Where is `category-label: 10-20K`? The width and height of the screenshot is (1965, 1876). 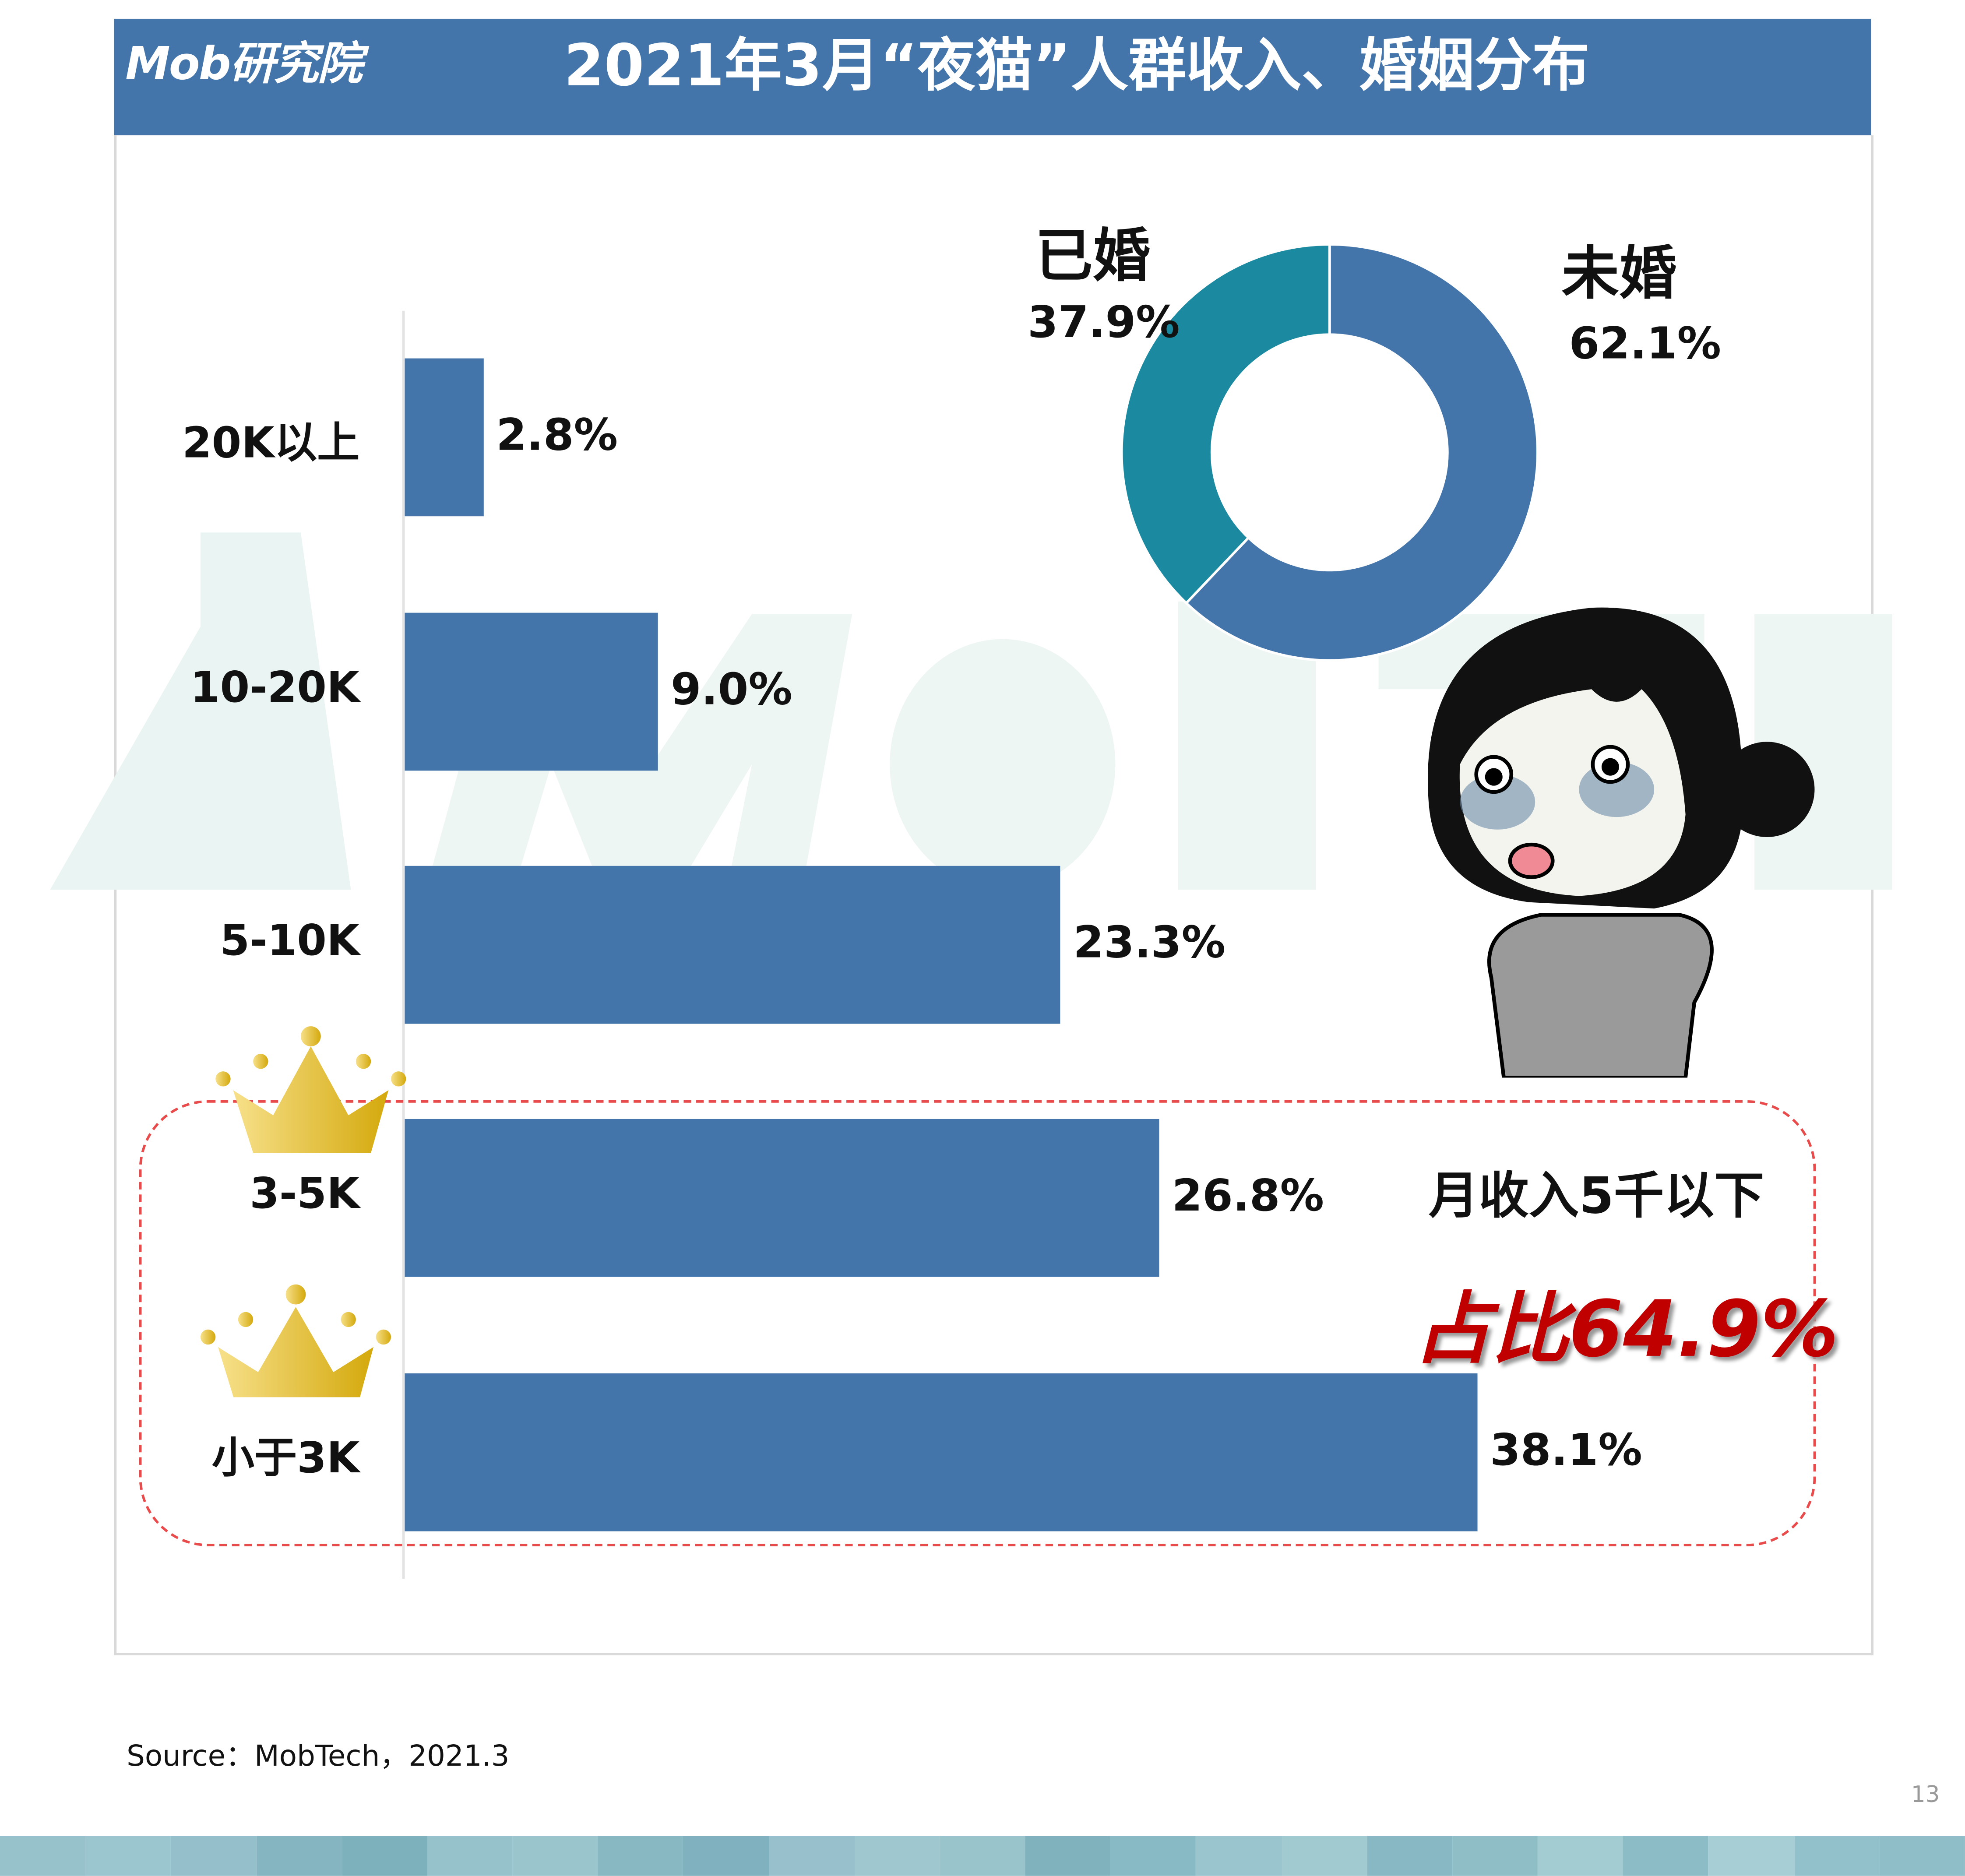
category-label: 10-20K is located at coordinates (275, 688).